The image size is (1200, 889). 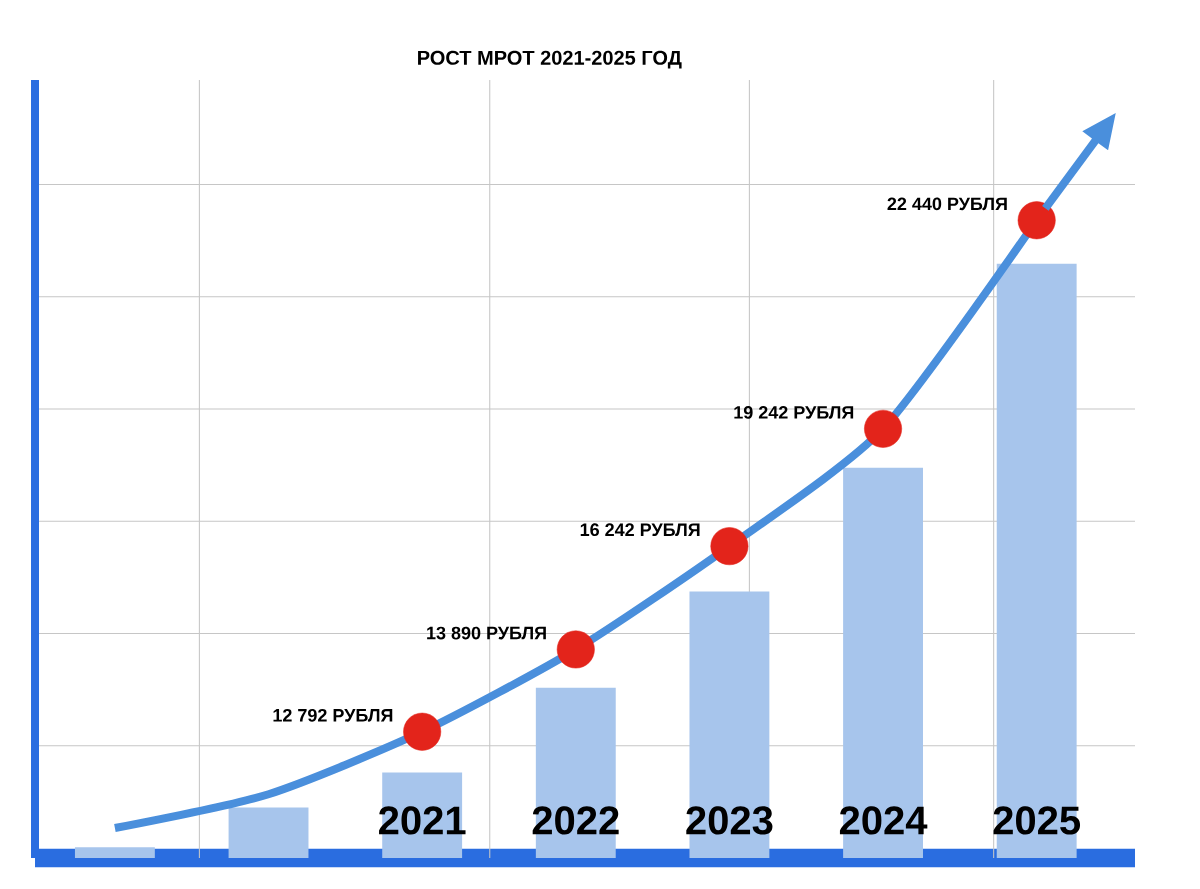 I want to click on annotation: 12 792 РУБЛЯ, so click(x=333, y=715).